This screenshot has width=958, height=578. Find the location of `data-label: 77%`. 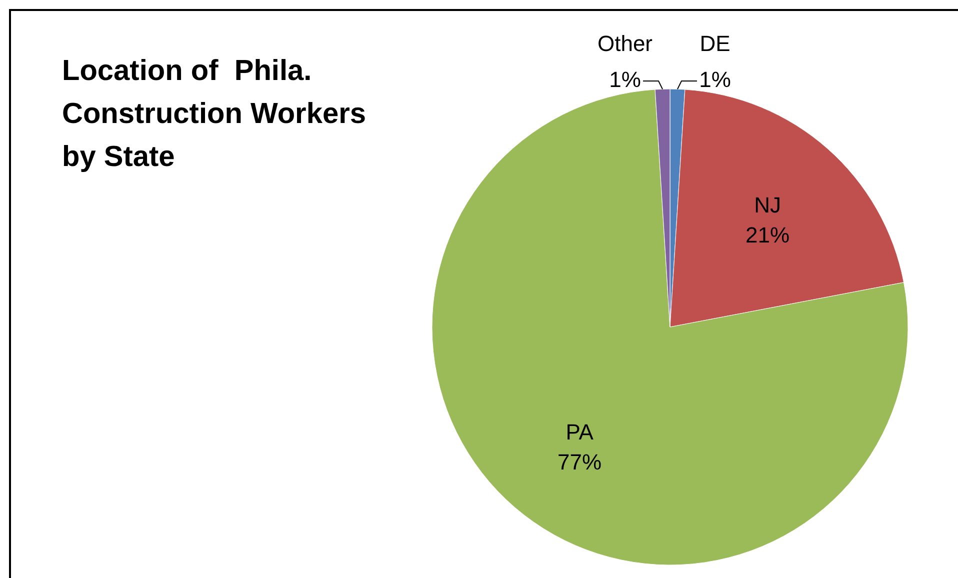

data-label: 77% is located at coordinates (580, 462).